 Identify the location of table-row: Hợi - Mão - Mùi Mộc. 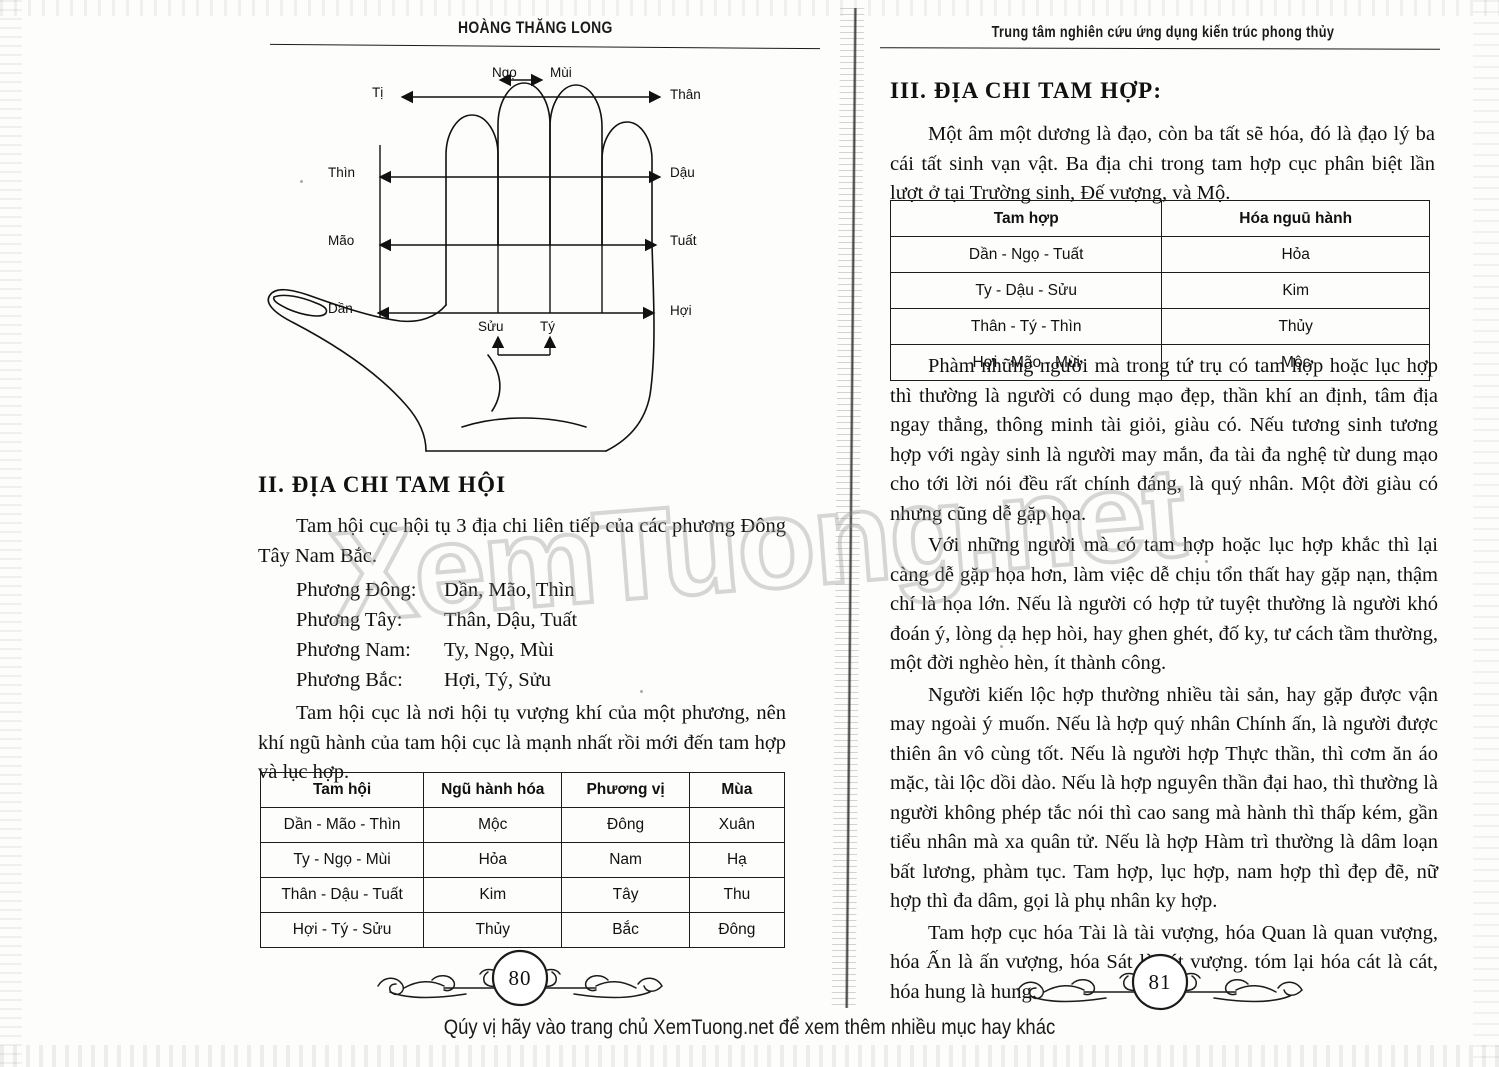
(1159, 362).